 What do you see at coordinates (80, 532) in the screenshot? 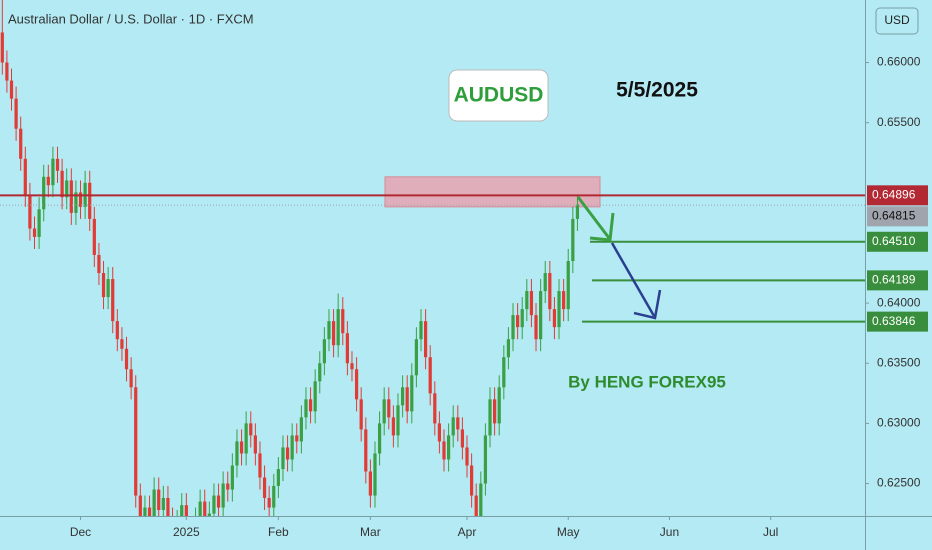
I see `x-tick-label: Dec` at bounding box center [80, 532].